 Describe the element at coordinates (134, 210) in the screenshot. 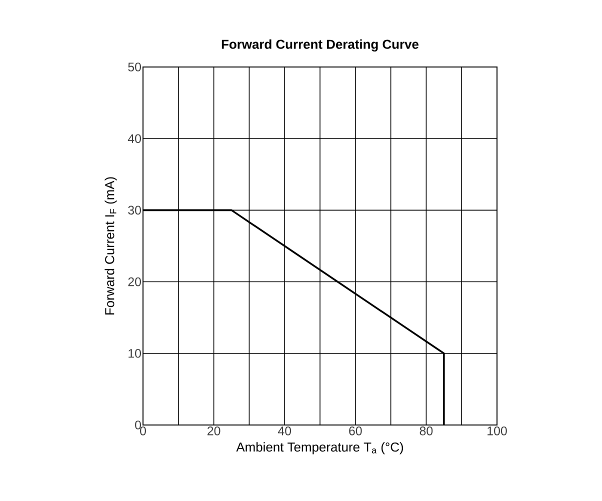

I see `y-tick-label: 30` at that location.